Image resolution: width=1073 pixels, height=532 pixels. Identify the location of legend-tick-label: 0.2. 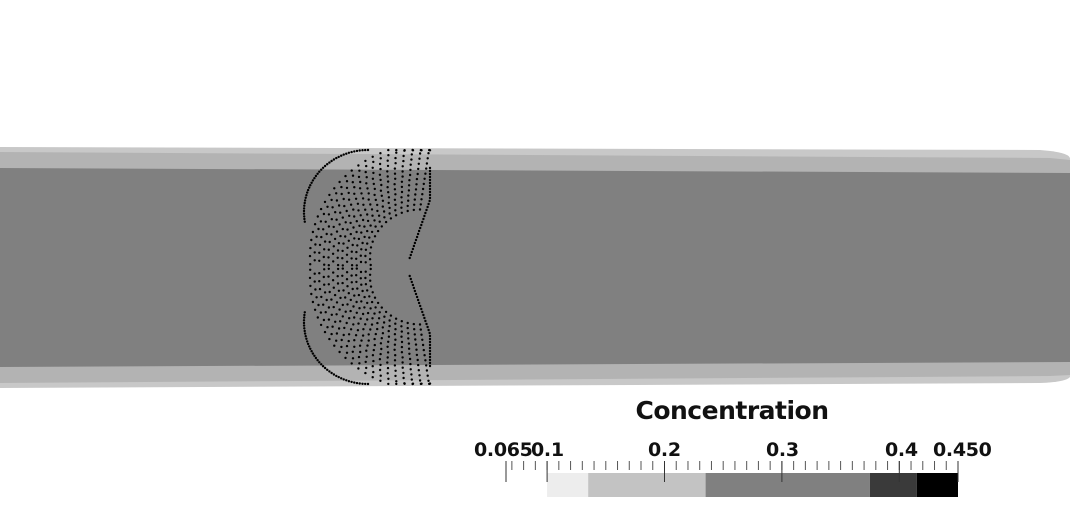
(664, 450).